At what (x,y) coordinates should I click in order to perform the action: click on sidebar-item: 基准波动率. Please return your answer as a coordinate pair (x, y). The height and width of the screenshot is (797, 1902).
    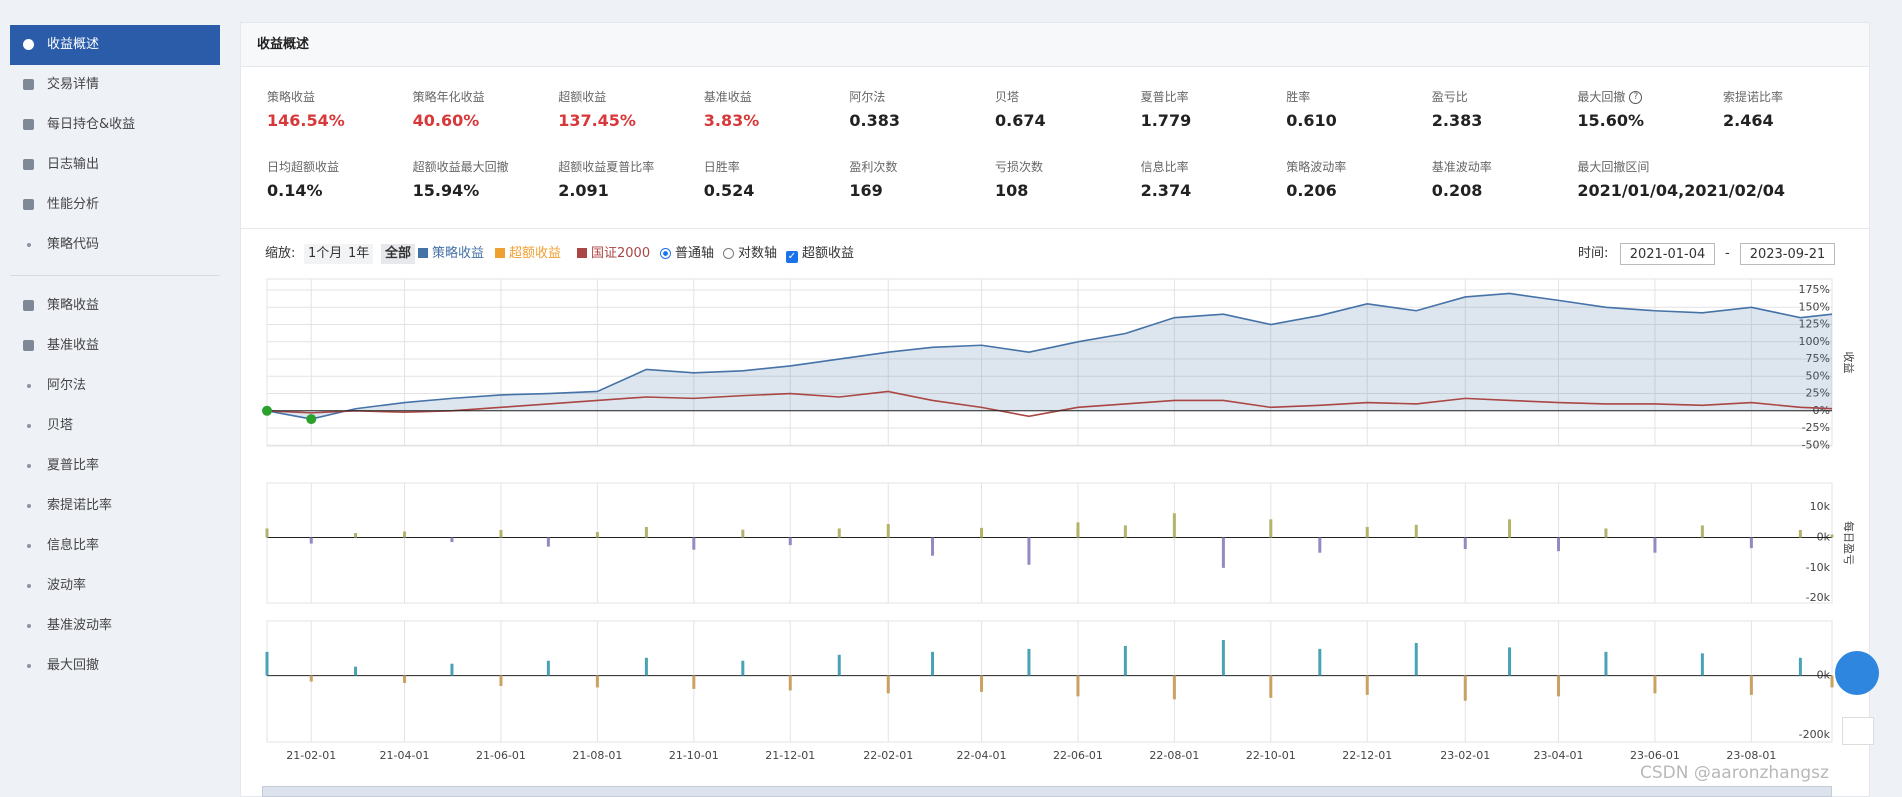
    Looking at the image, I should click on (115, 626).